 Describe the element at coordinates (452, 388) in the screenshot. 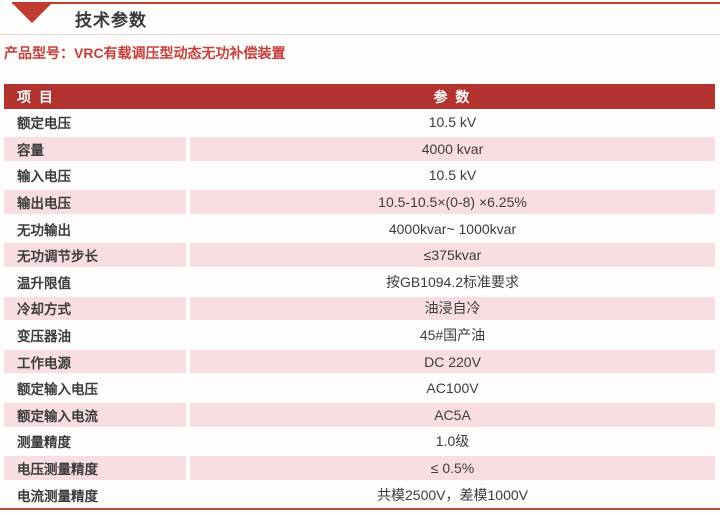

I see `row-param-value: AC100V` at that location.